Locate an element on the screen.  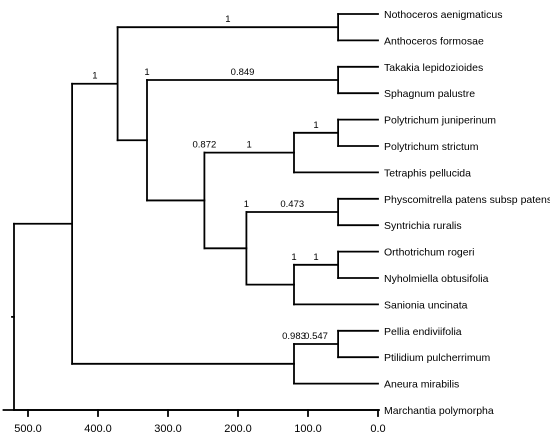
taxon-label: Aneura mirabilis is located at coordinates (421, 385).